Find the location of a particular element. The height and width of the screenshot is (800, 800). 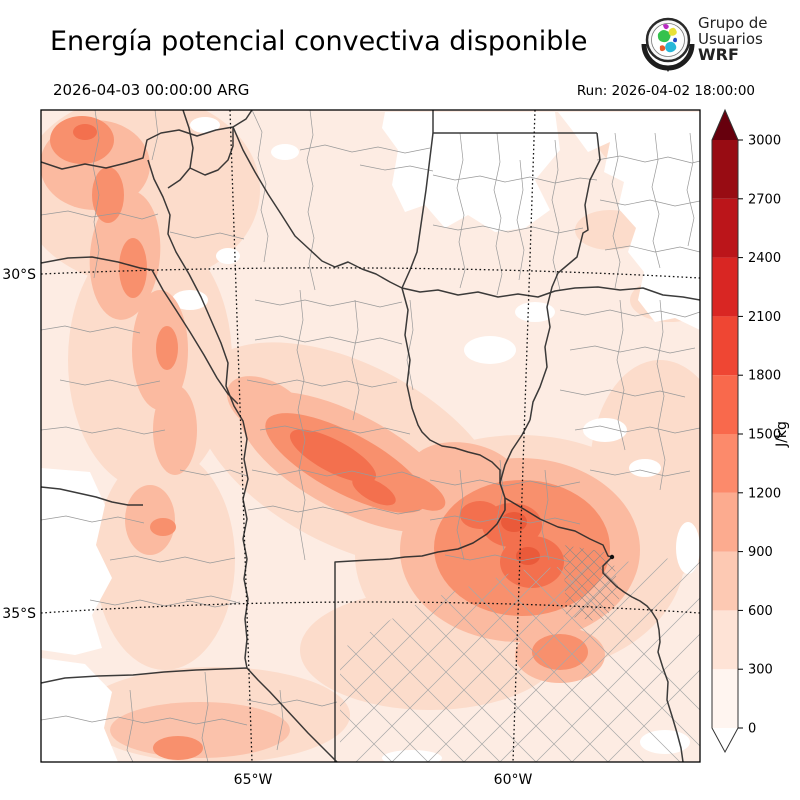

svg-text: 900 is located at coordinates (760, 552).